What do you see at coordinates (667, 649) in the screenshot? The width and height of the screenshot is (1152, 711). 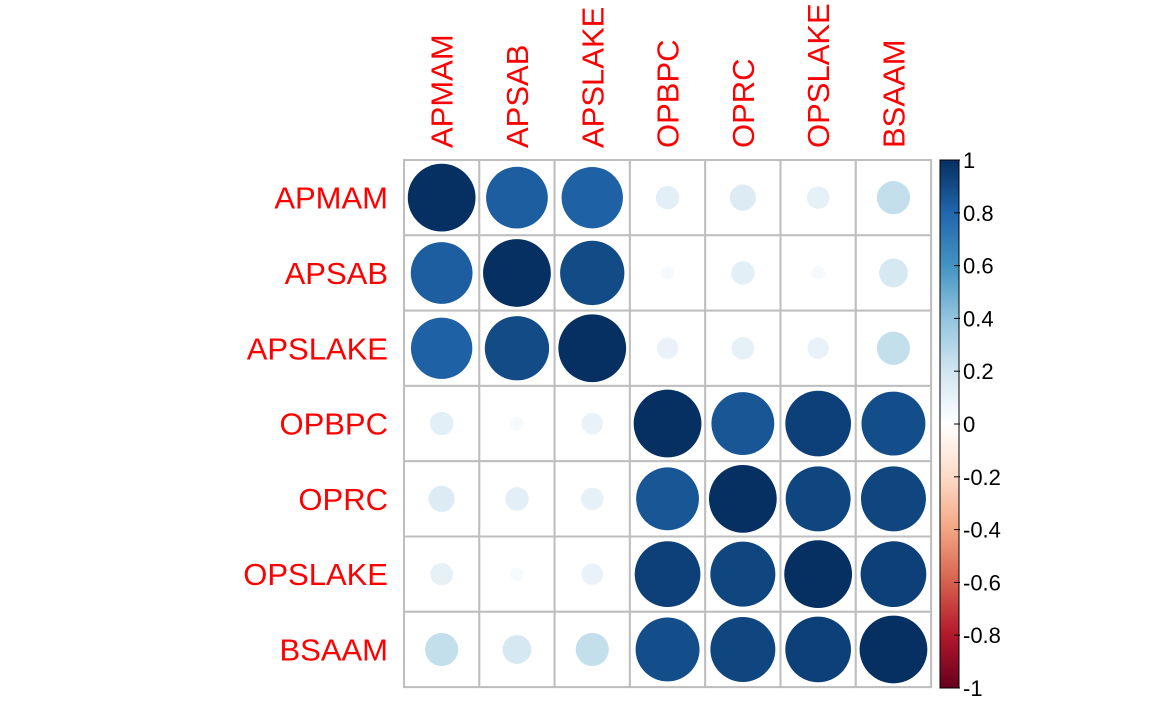 I see `correlation-circle-bsaam-opbpc` at bounding box center [667, 649].